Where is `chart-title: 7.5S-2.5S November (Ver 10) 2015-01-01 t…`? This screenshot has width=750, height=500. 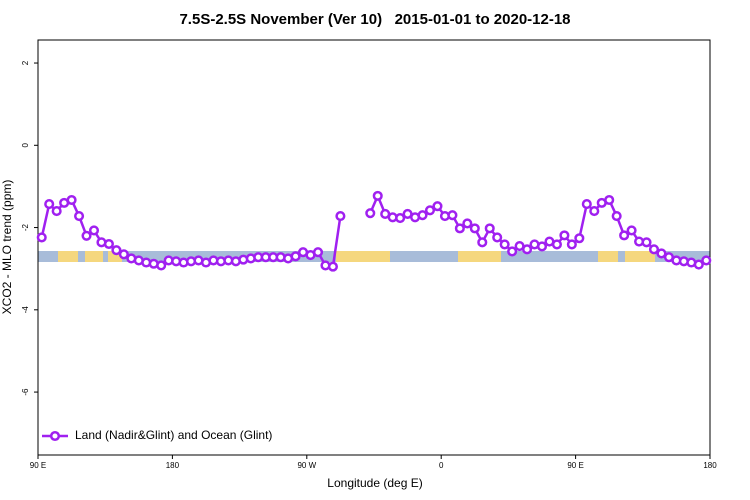
chart-title: 7.5S-2.5S November (Ver 10) 2015-01-01 t… is located at coordinates (374, 19).